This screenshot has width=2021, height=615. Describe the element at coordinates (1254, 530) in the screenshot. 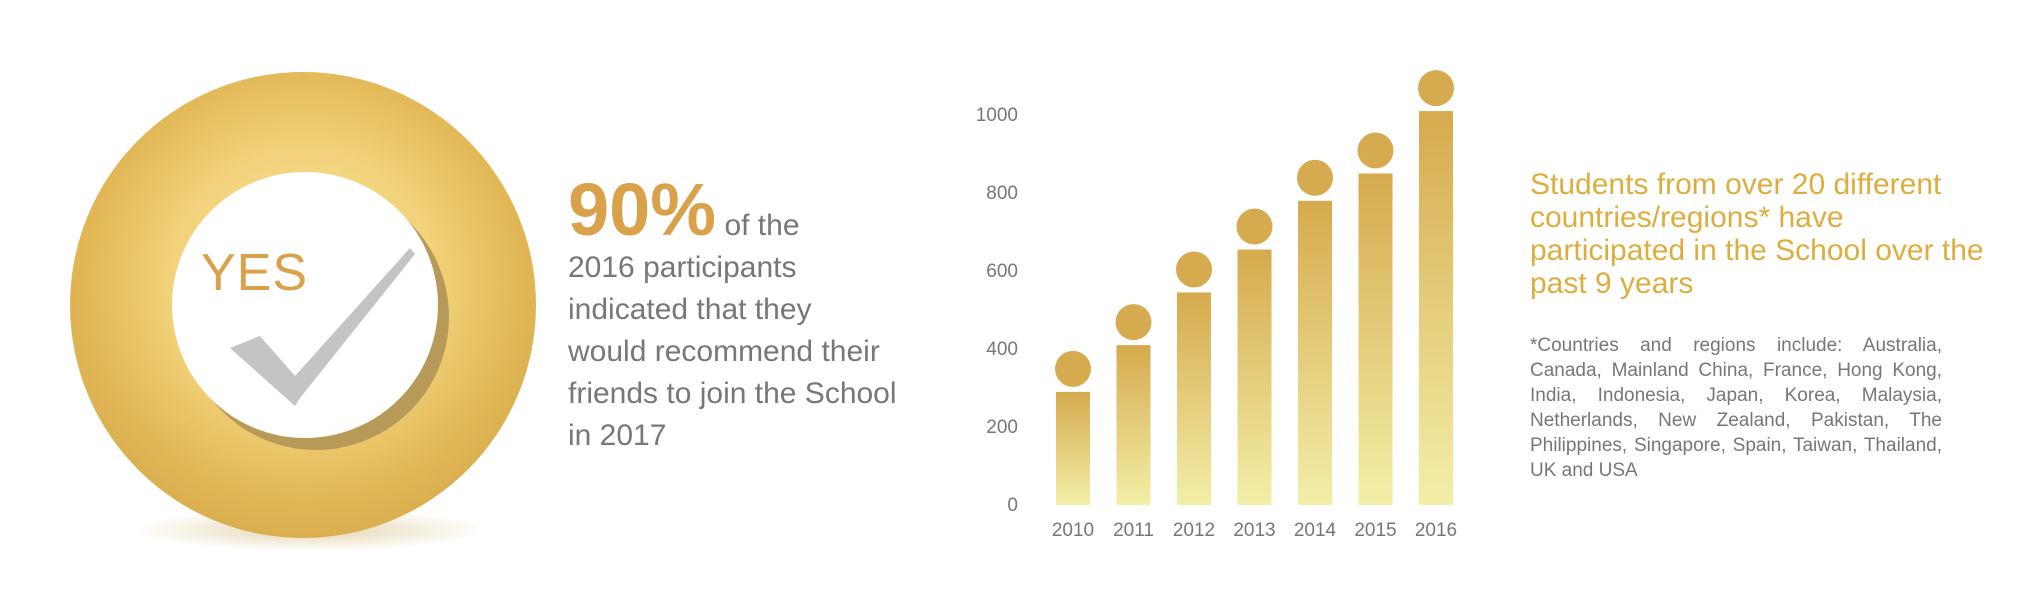

I see `x-tick-label: 2013` at that location.